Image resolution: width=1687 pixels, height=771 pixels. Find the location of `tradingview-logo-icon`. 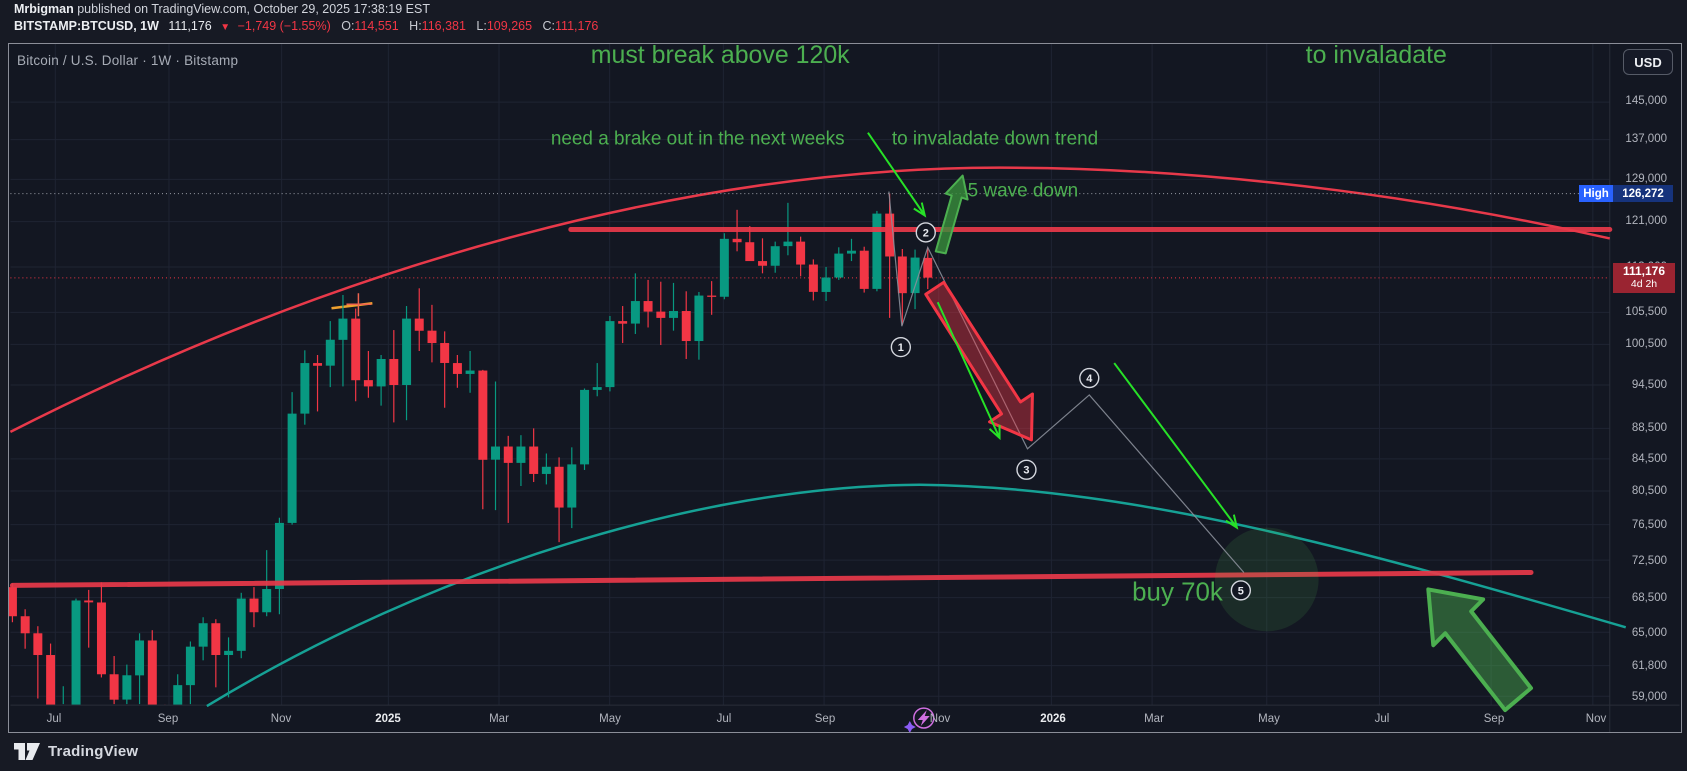

tradingview-logo-icon is located at coordinates (27, 751).